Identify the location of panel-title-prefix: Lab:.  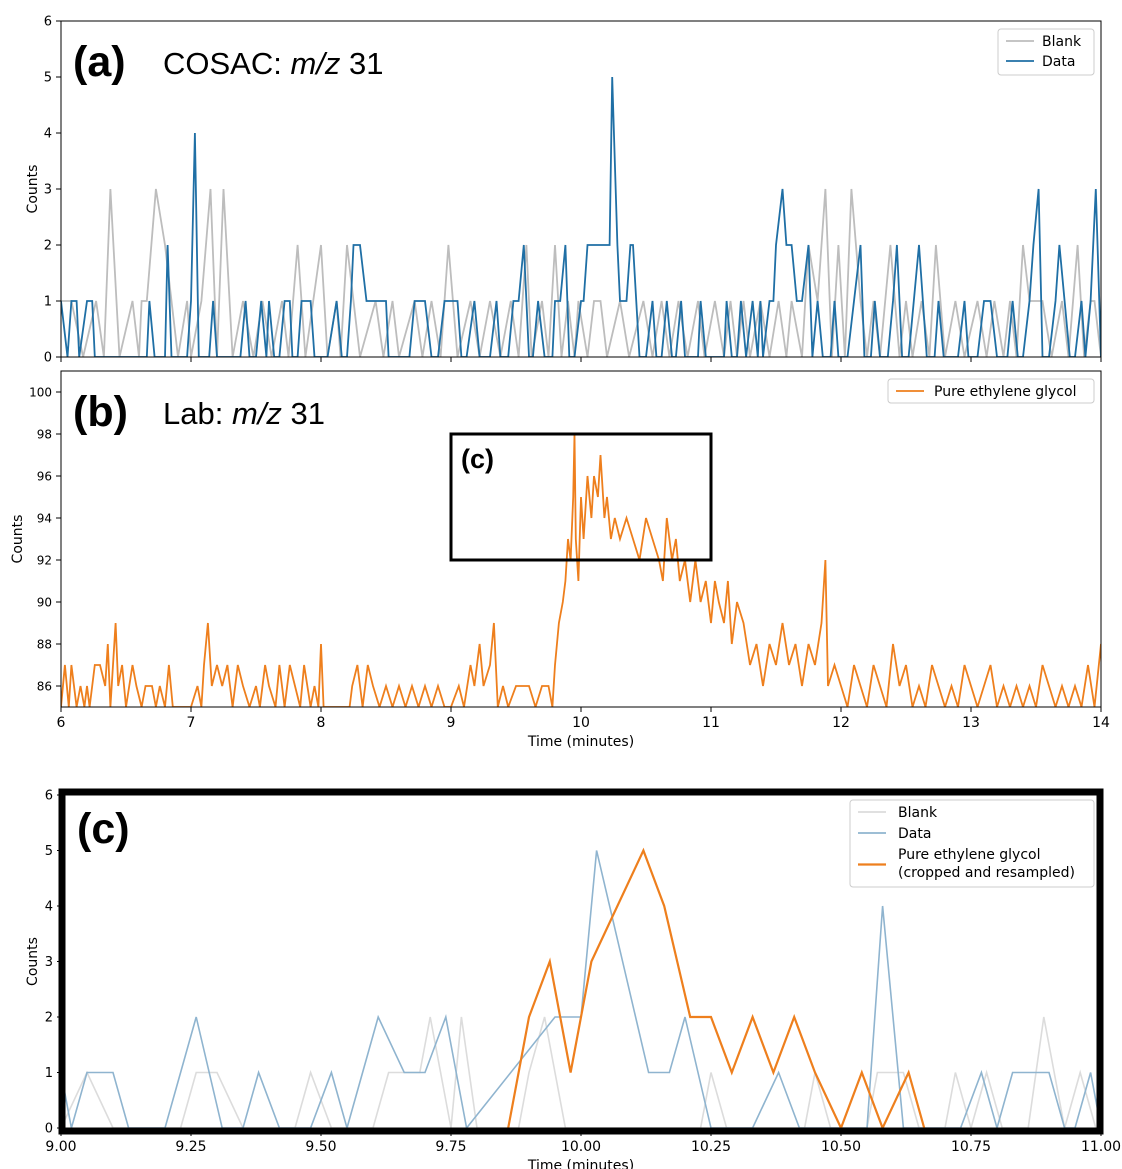
(197, 413).